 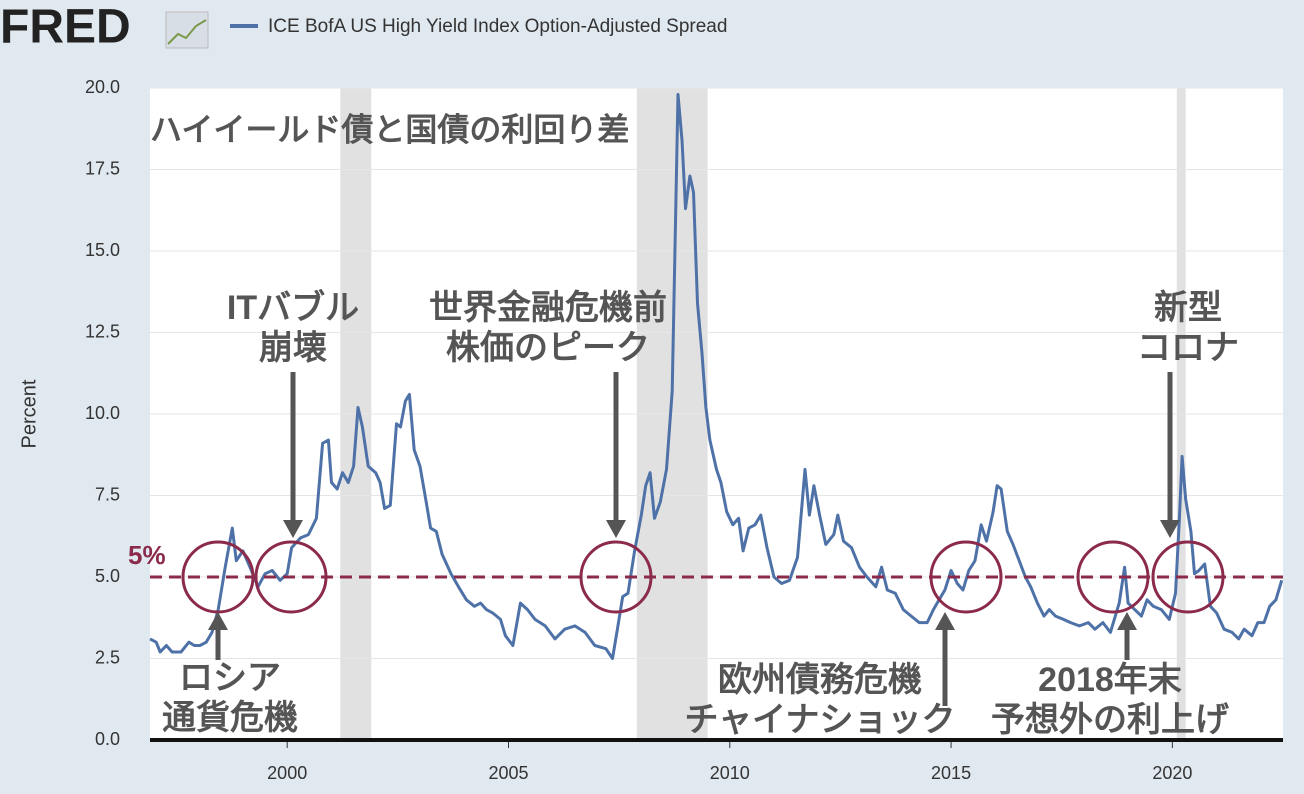 I want to click on annotation-text: チャイナショック, so click(x=820, y=720).